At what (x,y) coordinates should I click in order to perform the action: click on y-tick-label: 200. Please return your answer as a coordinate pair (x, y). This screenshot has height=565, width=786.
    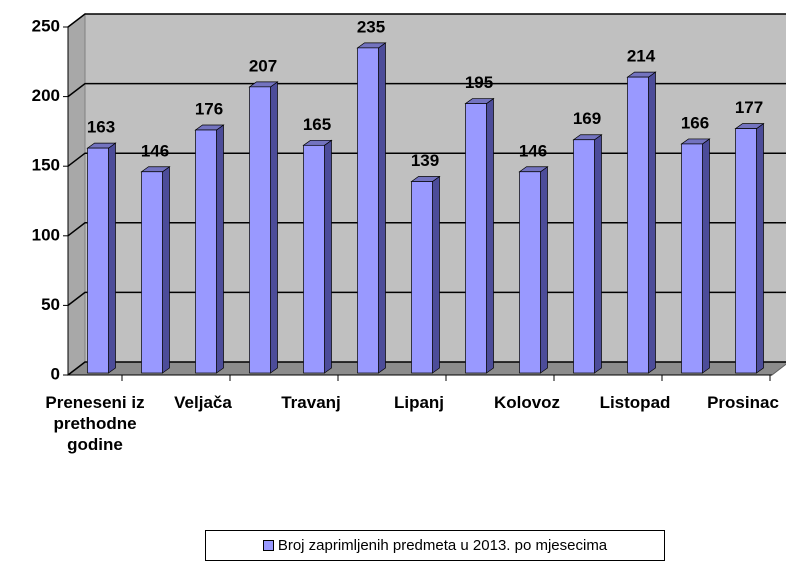
    Looking at the image, I should click on (46, 95).